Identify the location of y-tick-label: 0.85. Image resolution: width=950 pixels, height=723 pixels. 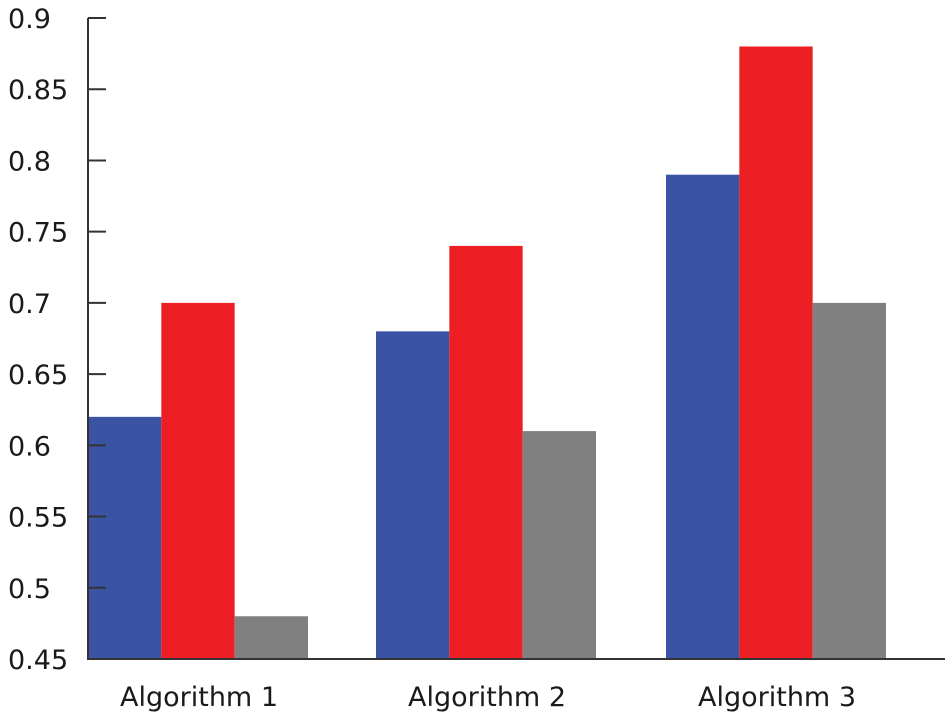
(38, 90).